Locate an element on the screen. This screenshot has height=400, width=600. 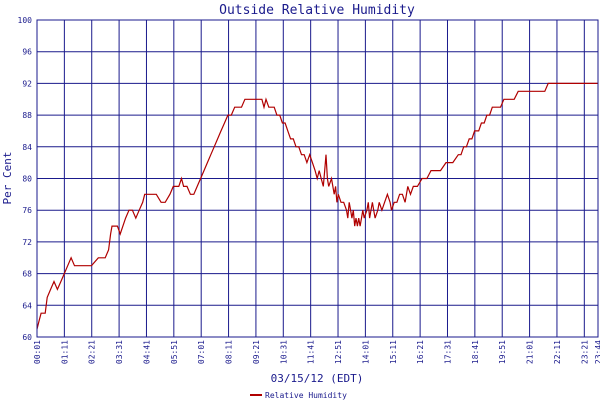
x-tick-label: 00:01 is located at coordinates (37, 352).